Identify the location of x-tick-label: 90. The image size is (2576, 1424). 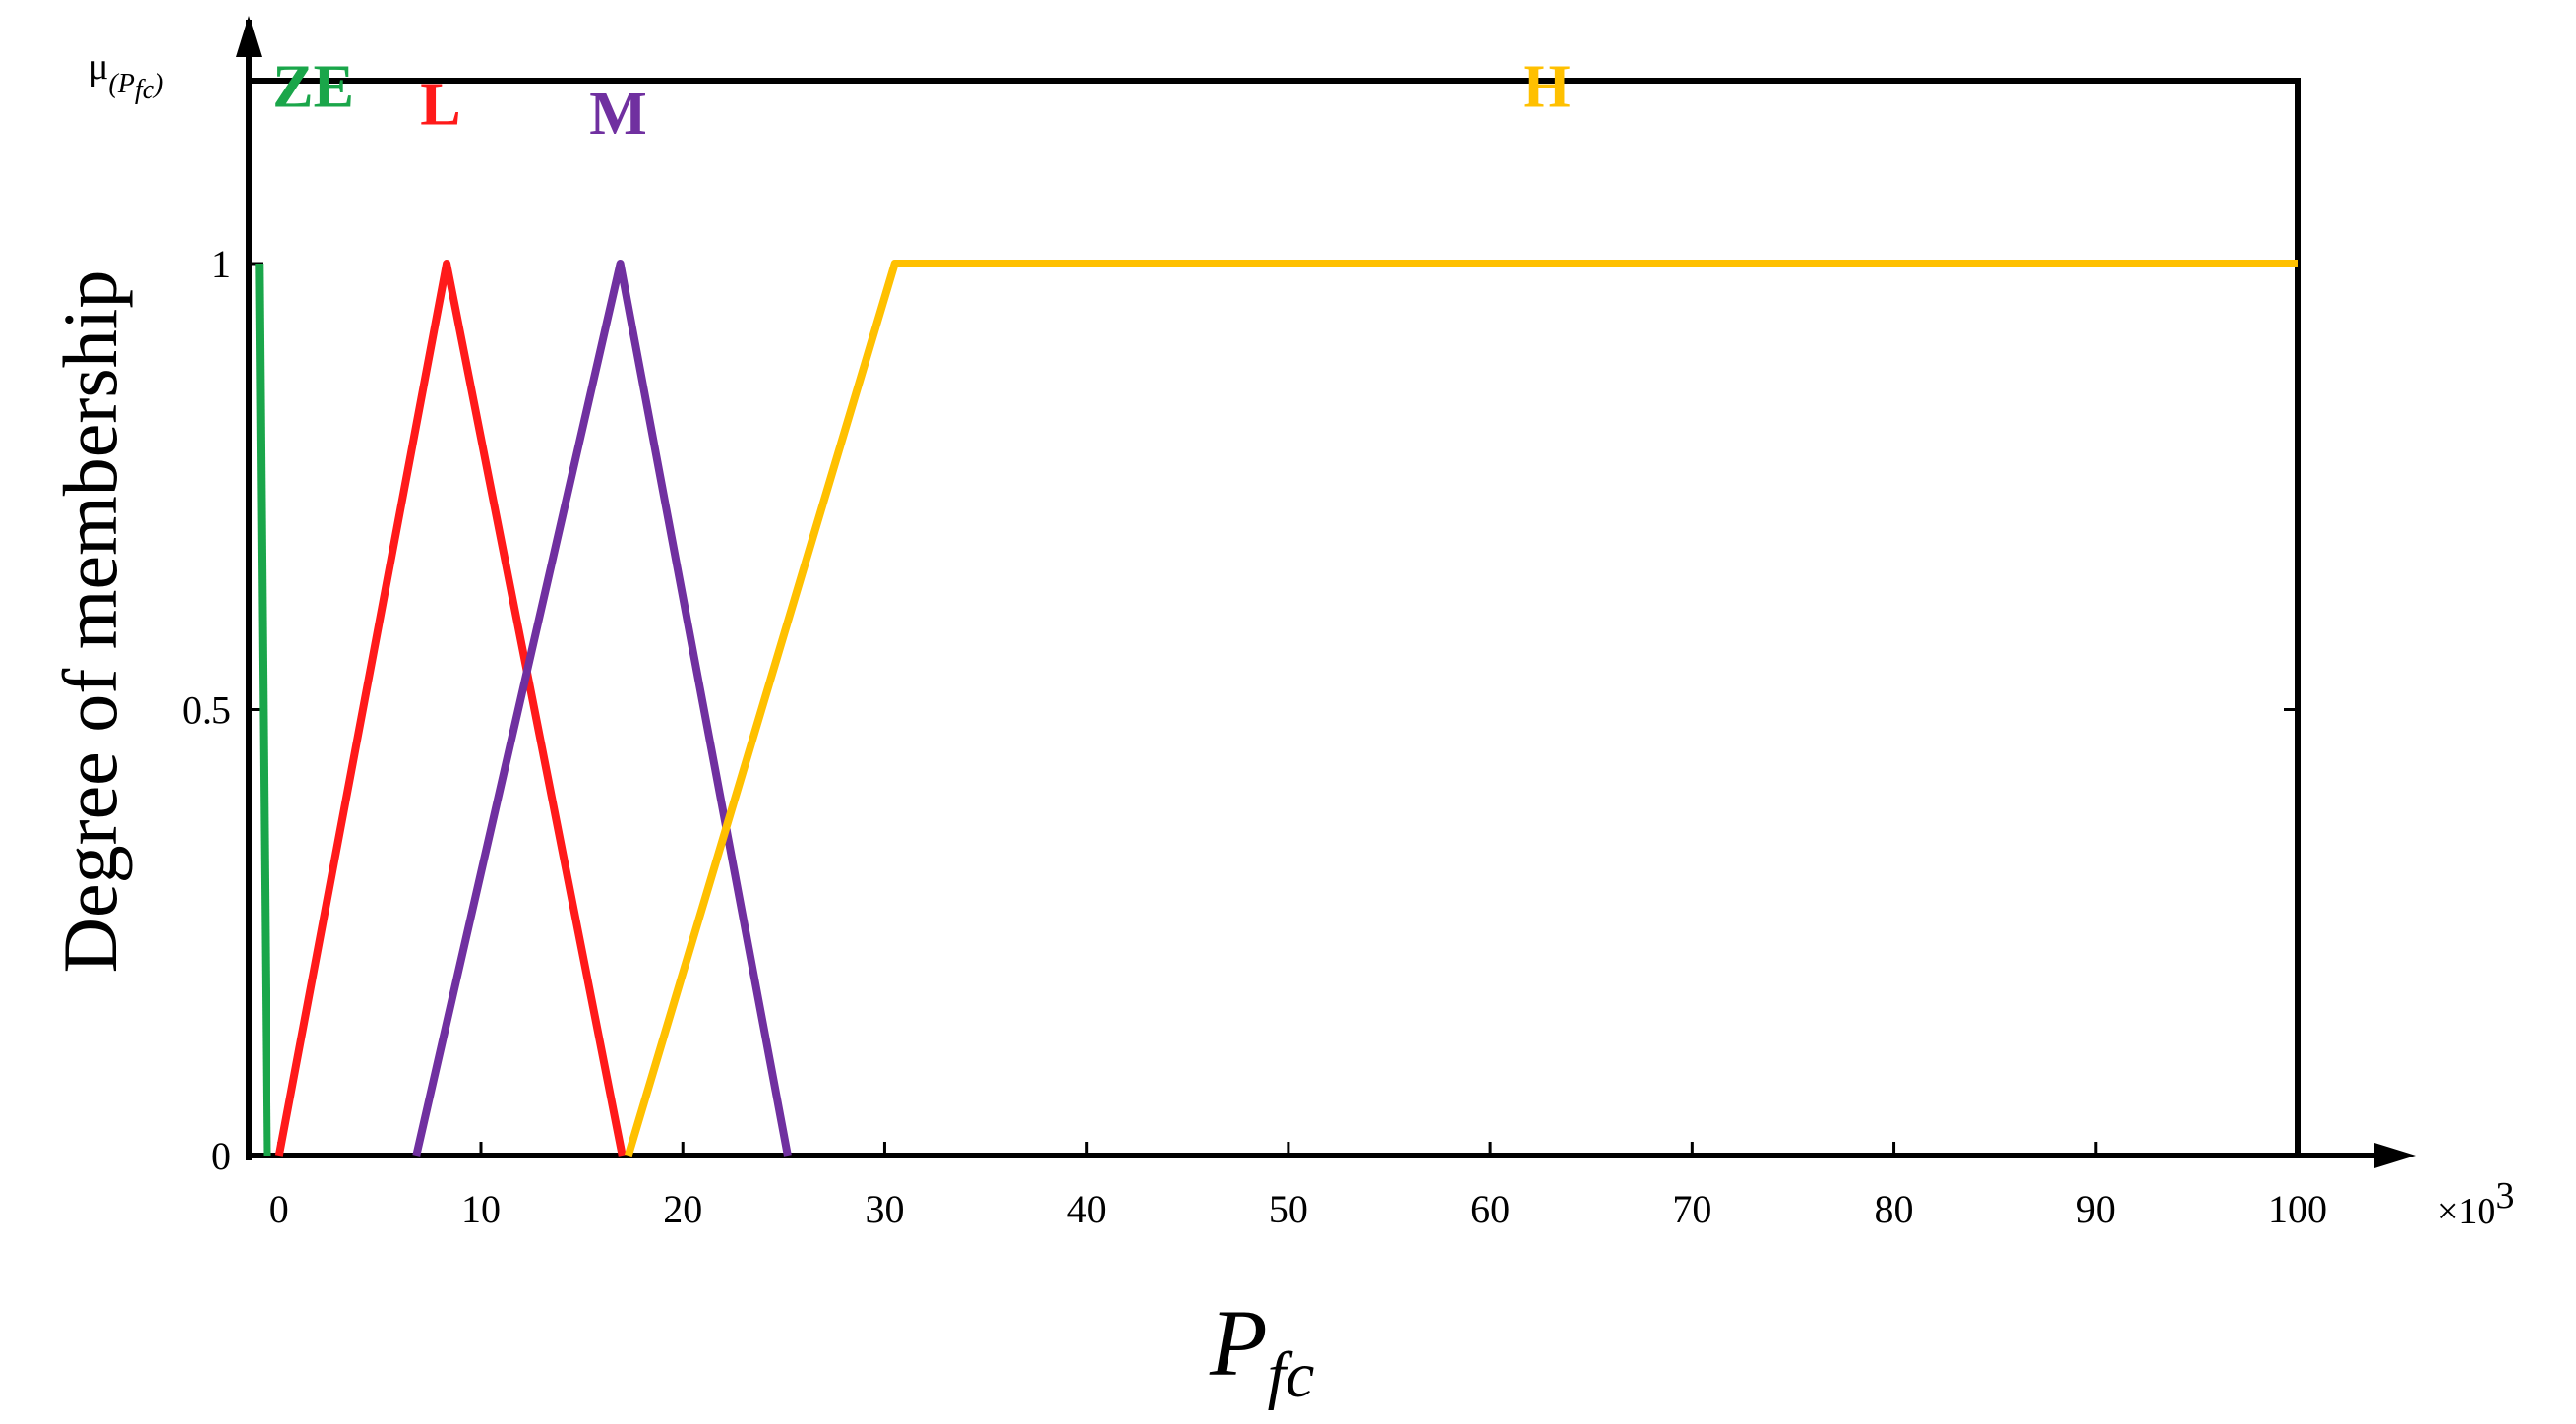
(2096, 1209).